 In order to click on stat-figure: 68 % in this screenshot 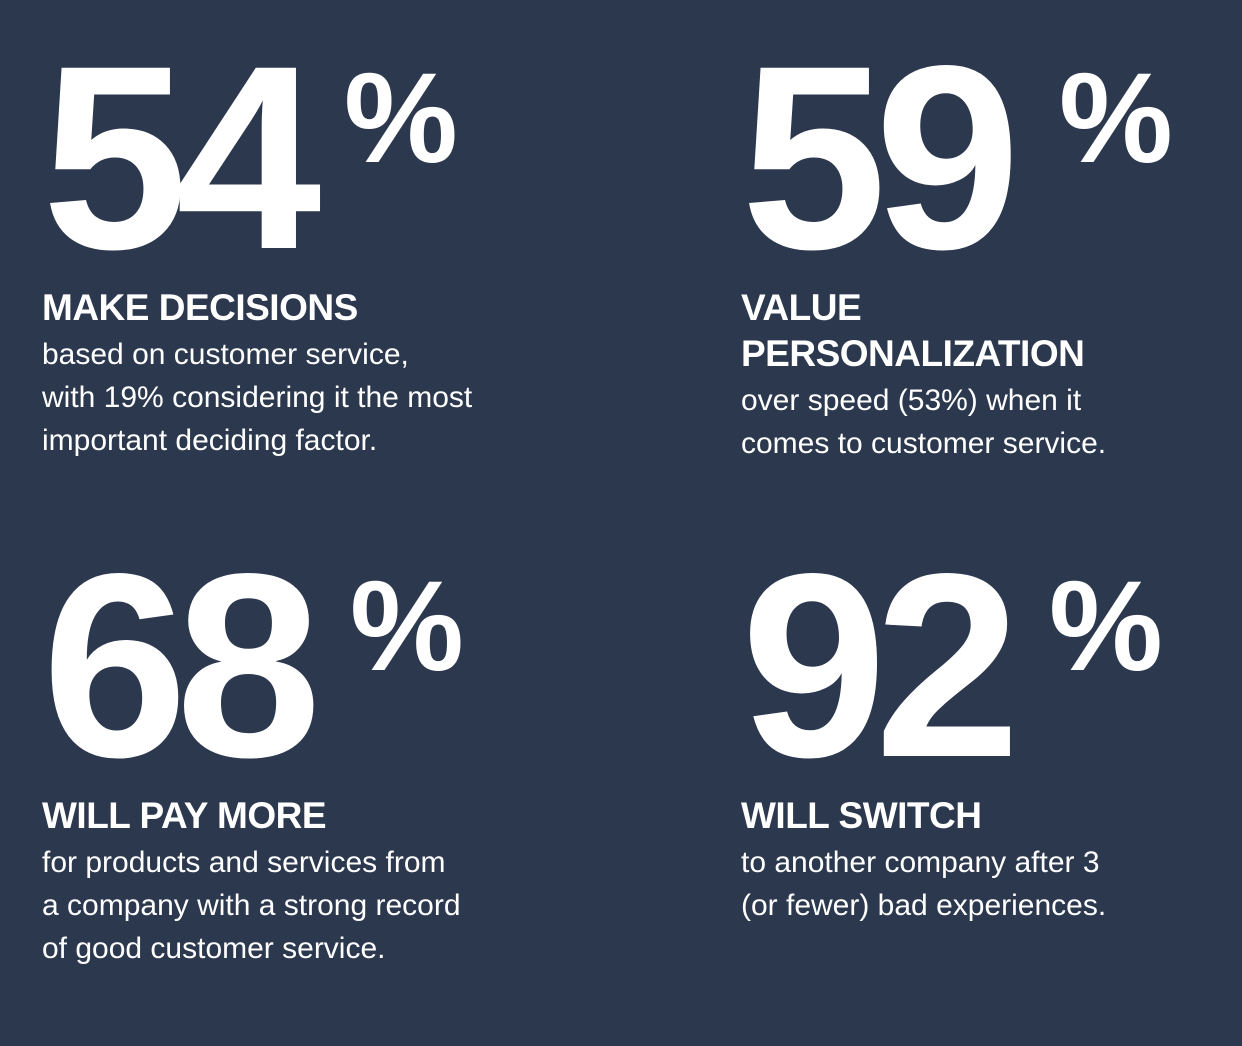, I will do `click(302, 666)`.